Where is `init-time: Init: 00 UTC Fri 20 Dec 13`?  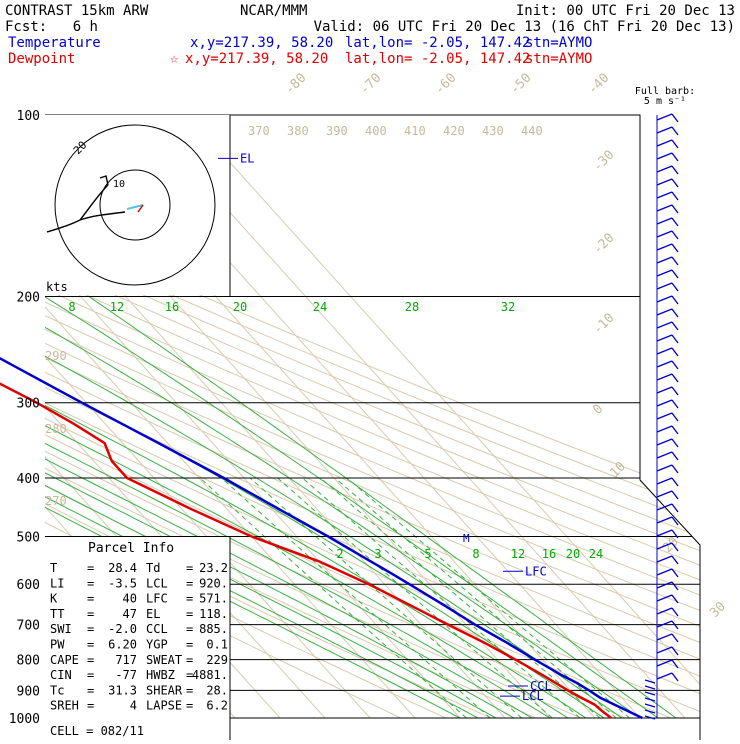 init-time: Init: 00 UTC Fri 20 Dec 13 is located at coordinates (625, 11).